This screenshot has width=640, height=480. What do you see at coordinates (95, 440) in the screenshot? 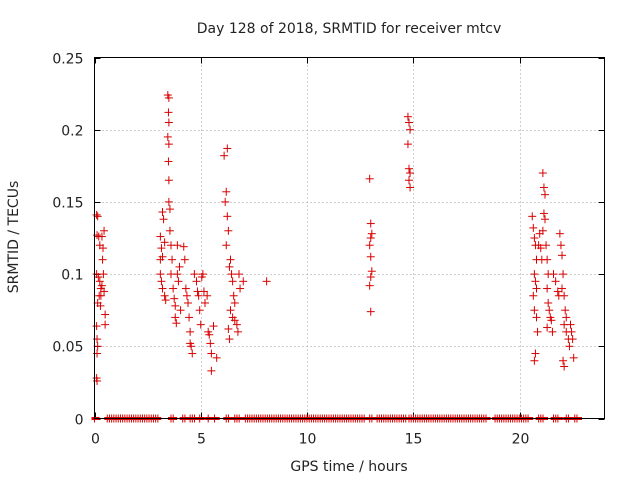
I see `x-tick-label: 0` at bounding box center [95, 440].